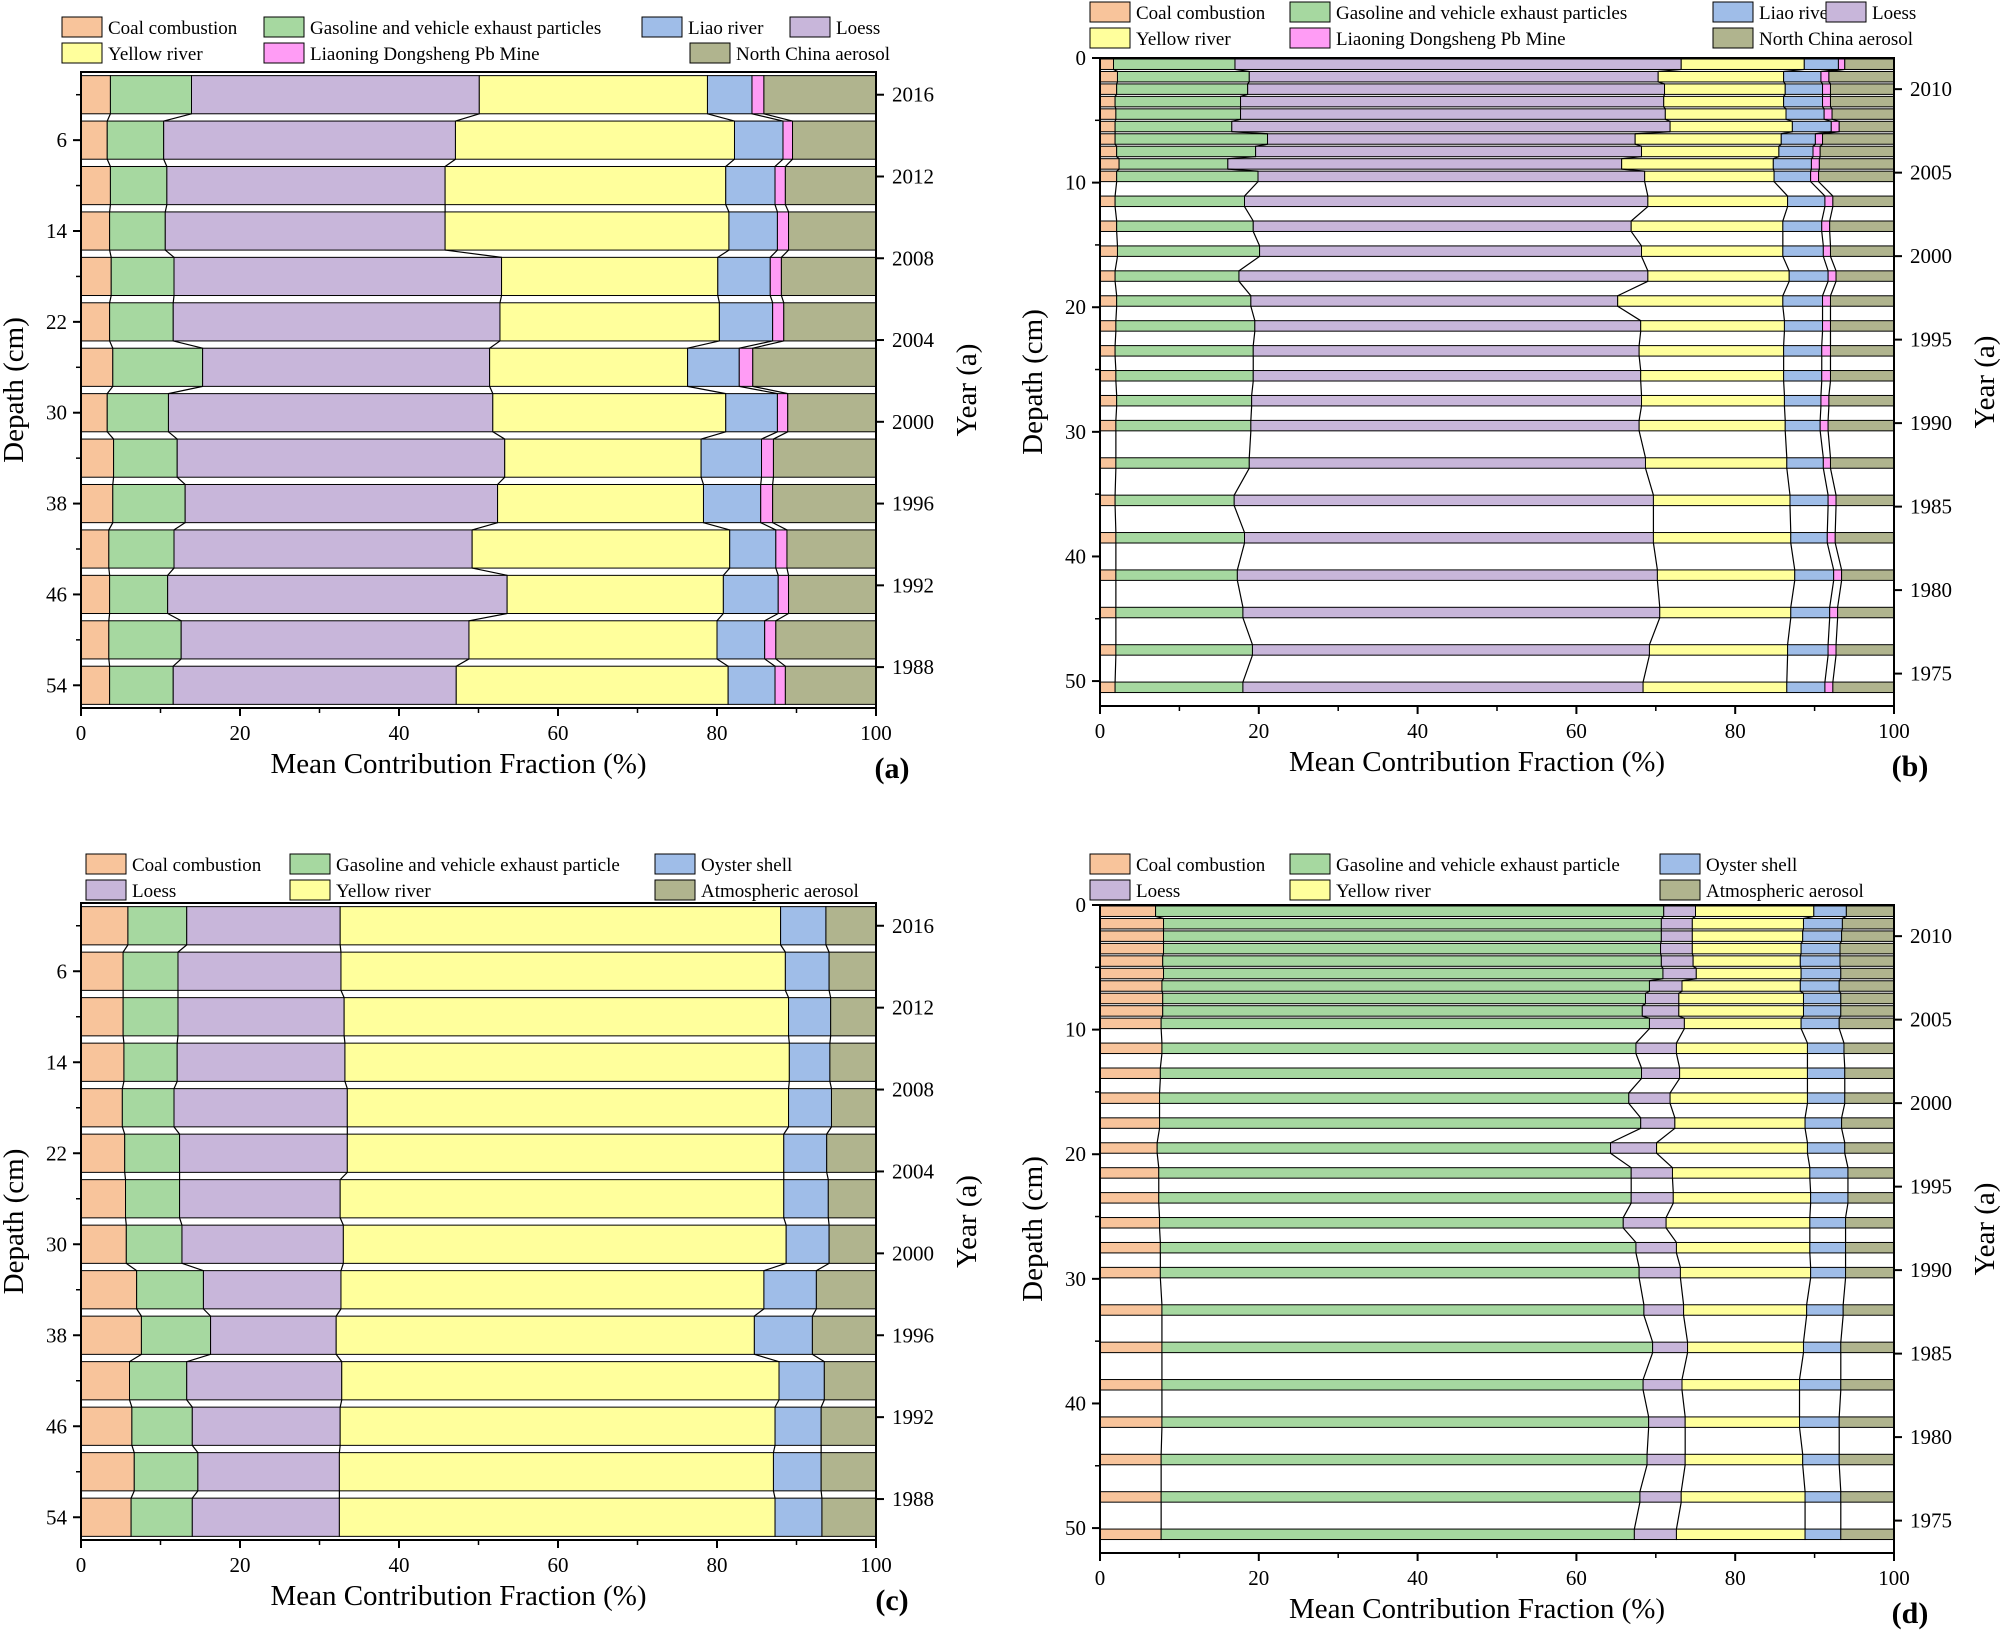 The image size is (2008, 1638). What do you see at coordinates (1869, 1098) in the screenshot?
I see `bar-aerosol-depth-15.5` at bounding box center [1869, 1098].